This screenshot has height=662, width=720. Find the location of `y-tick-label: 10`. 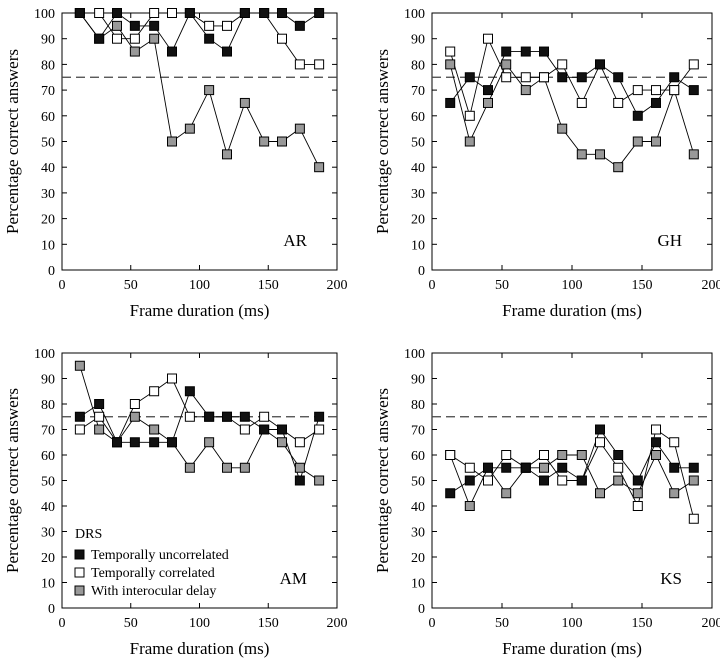

y-tick-label: 10 is located at coordinates (48, 584).